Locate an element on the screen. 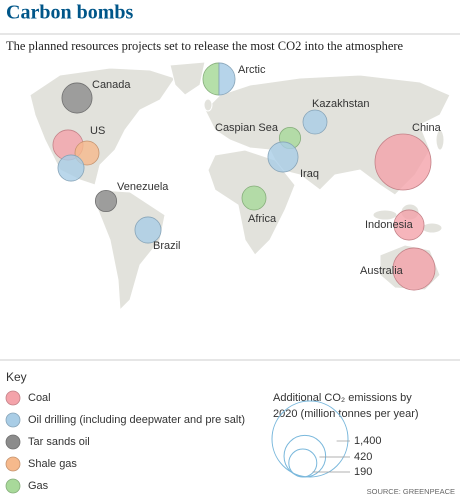 The width and height of the screenshot is (460, 500). place-label: Arctic is located at coordinates (252, 70).